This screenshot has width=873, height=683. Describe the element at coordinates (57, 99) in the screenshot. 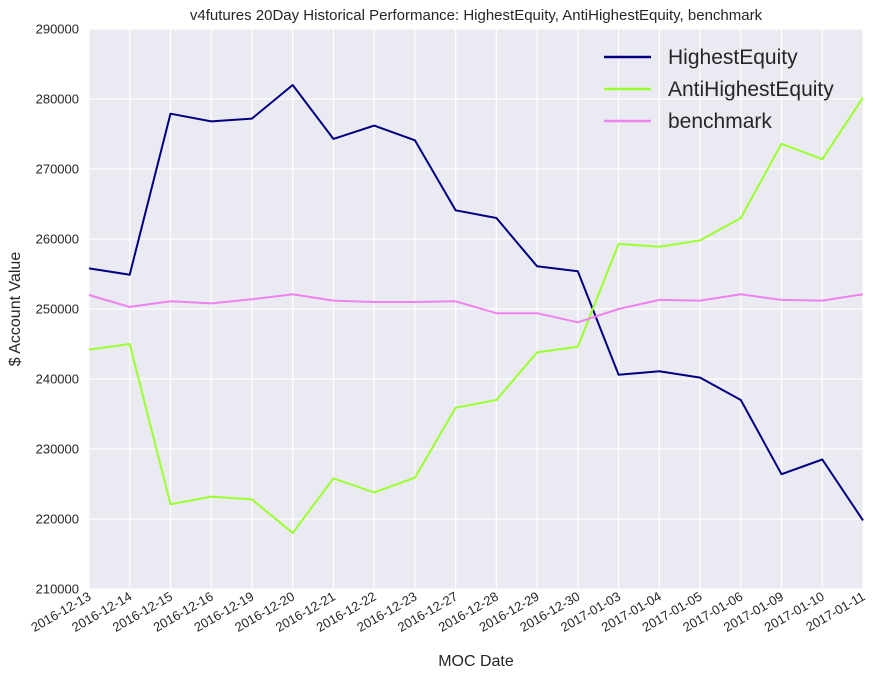

I see `y-tick-label: 280000` at that location.